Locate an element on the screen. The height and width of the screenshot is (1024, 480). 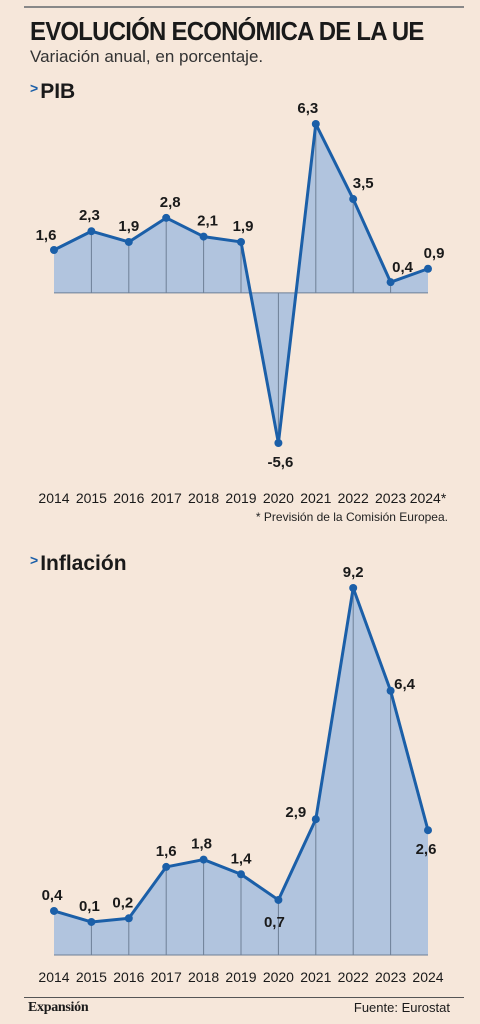
inflacion-section-heading: >Inflación is located at coordinates (78, 564).